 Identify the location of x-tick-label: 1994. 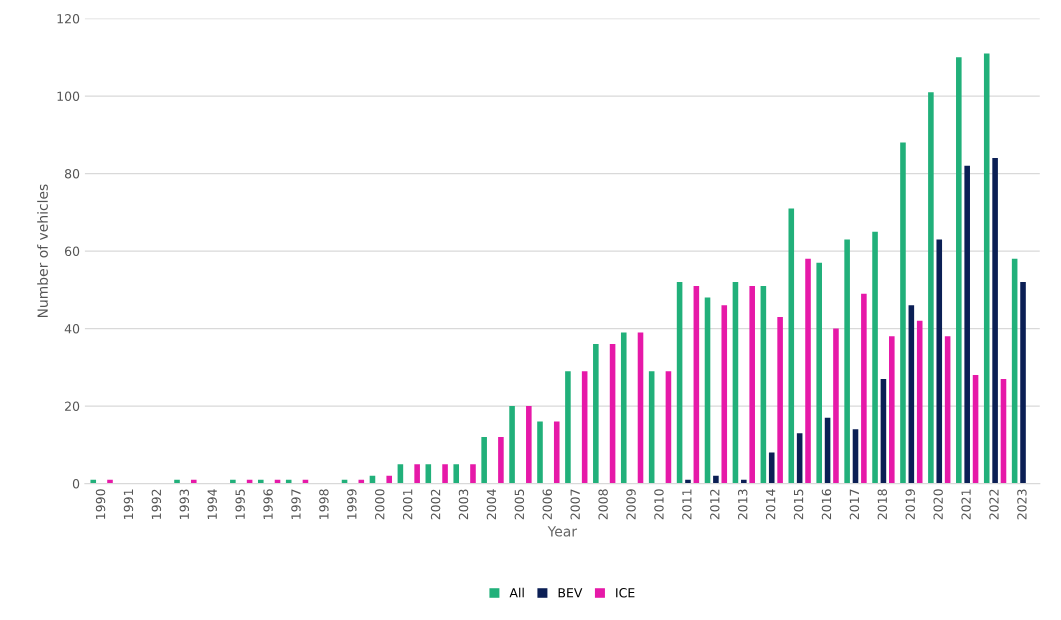
(212, 504).